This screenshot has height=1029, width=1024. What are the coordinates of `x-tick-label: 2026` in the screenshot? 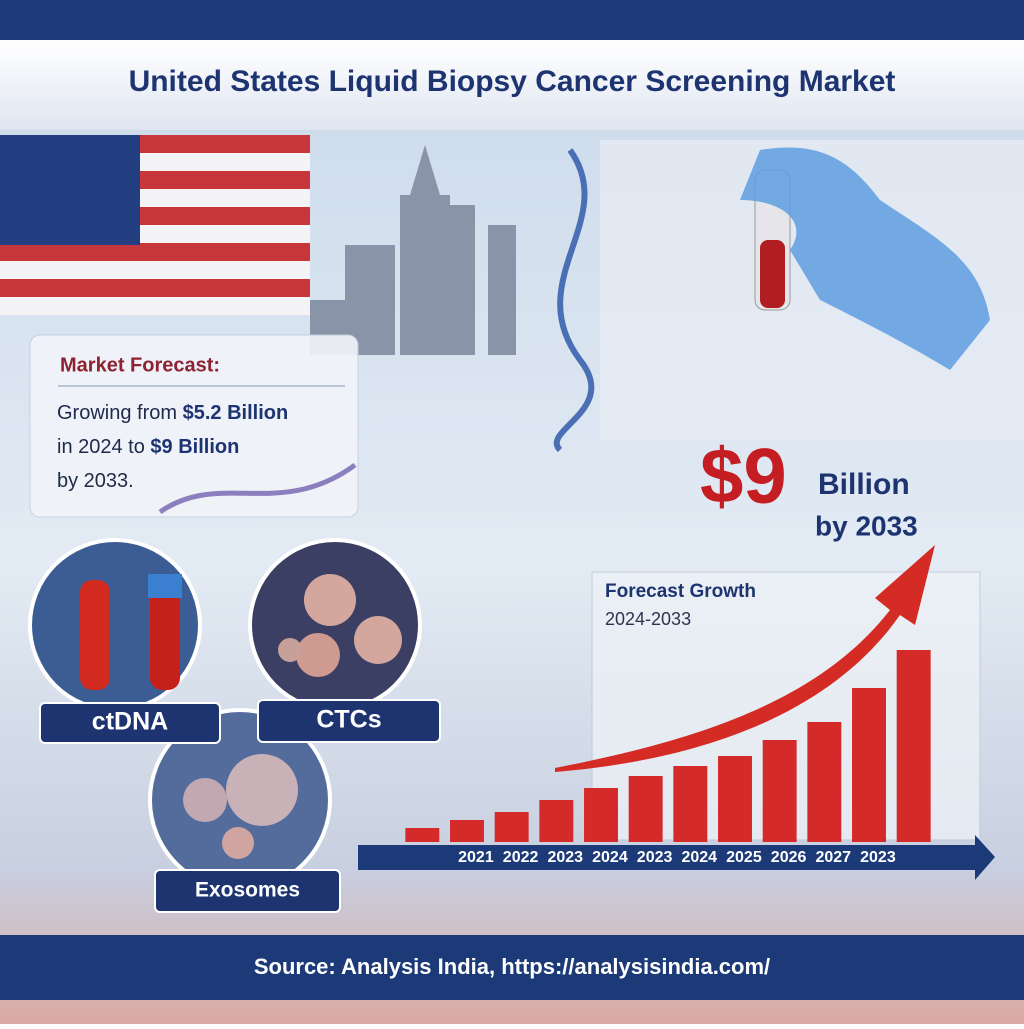 It's located at (789, 857).